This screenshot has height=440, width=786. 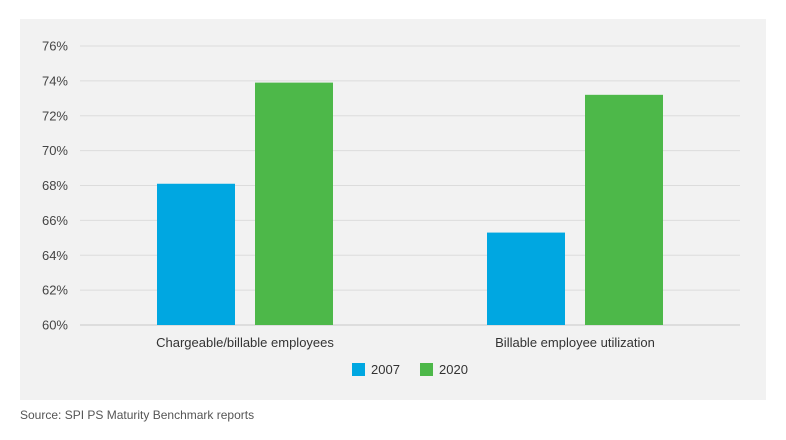 I want to click on y-tick-label: 72%, so click(x=55, y=115).